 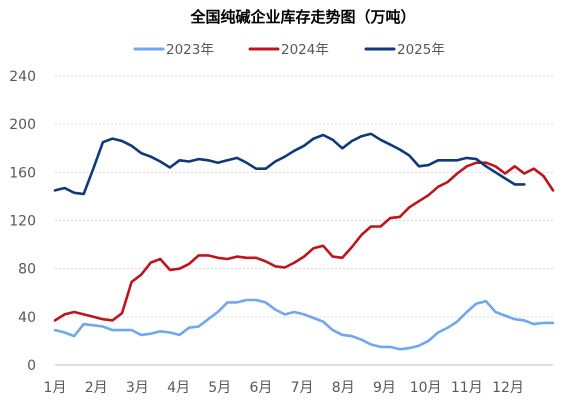 What do you see at coordinates (190, 50) in the screenshot?
I see `legend-label: 2023年` at bounding box center [190, 50].